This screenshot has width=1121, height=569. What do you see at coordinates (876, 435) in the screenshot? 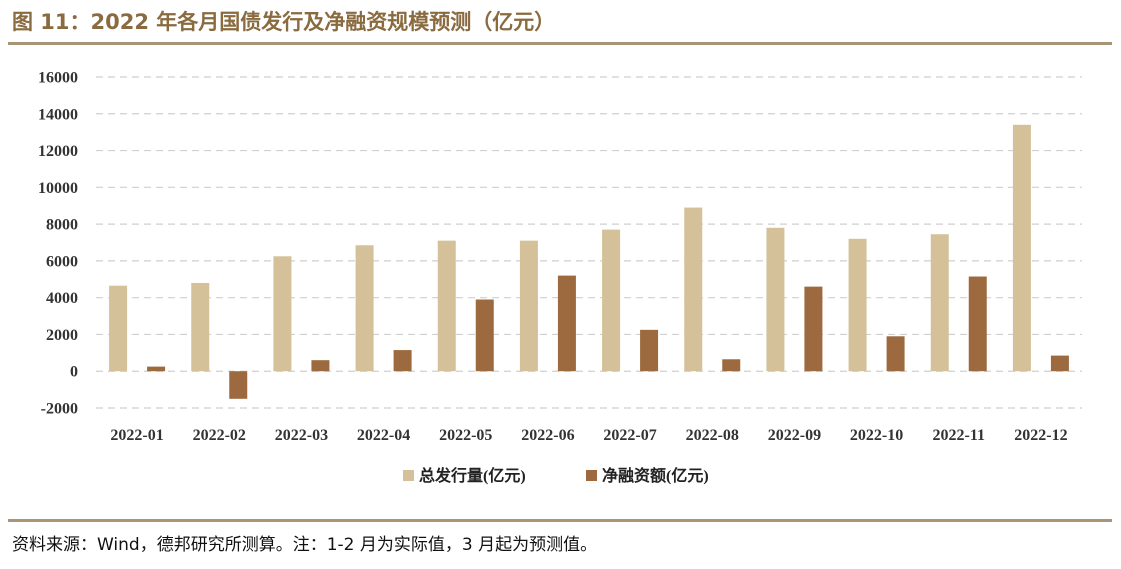
I see `x-tick-label: 2022-10` at bounding box center [876, 435].